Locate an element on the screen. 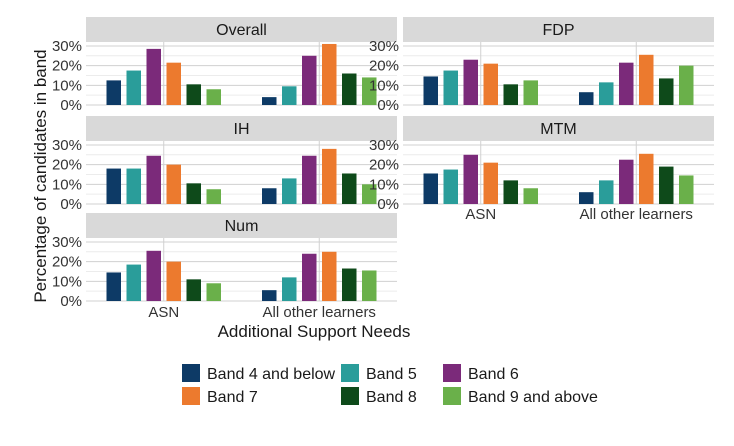  legend-label: Band 6 is located at coordinates (493, 374).